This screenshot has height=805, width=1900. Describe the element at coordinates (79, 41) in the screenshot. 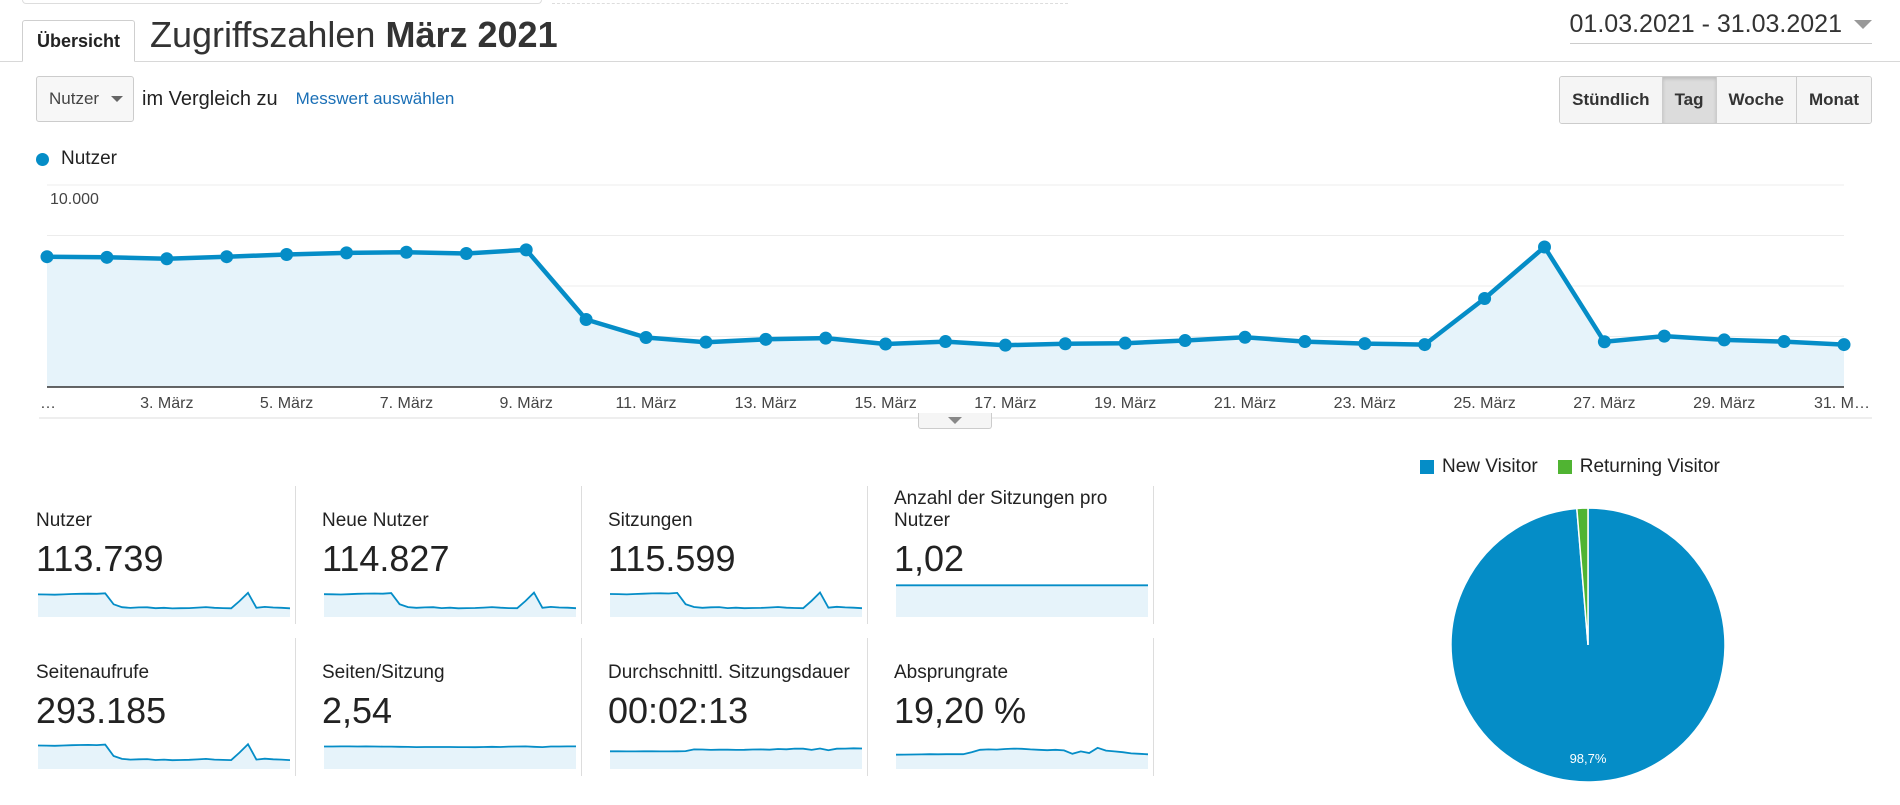

I see `tab-overview: Übersicht` at that location.